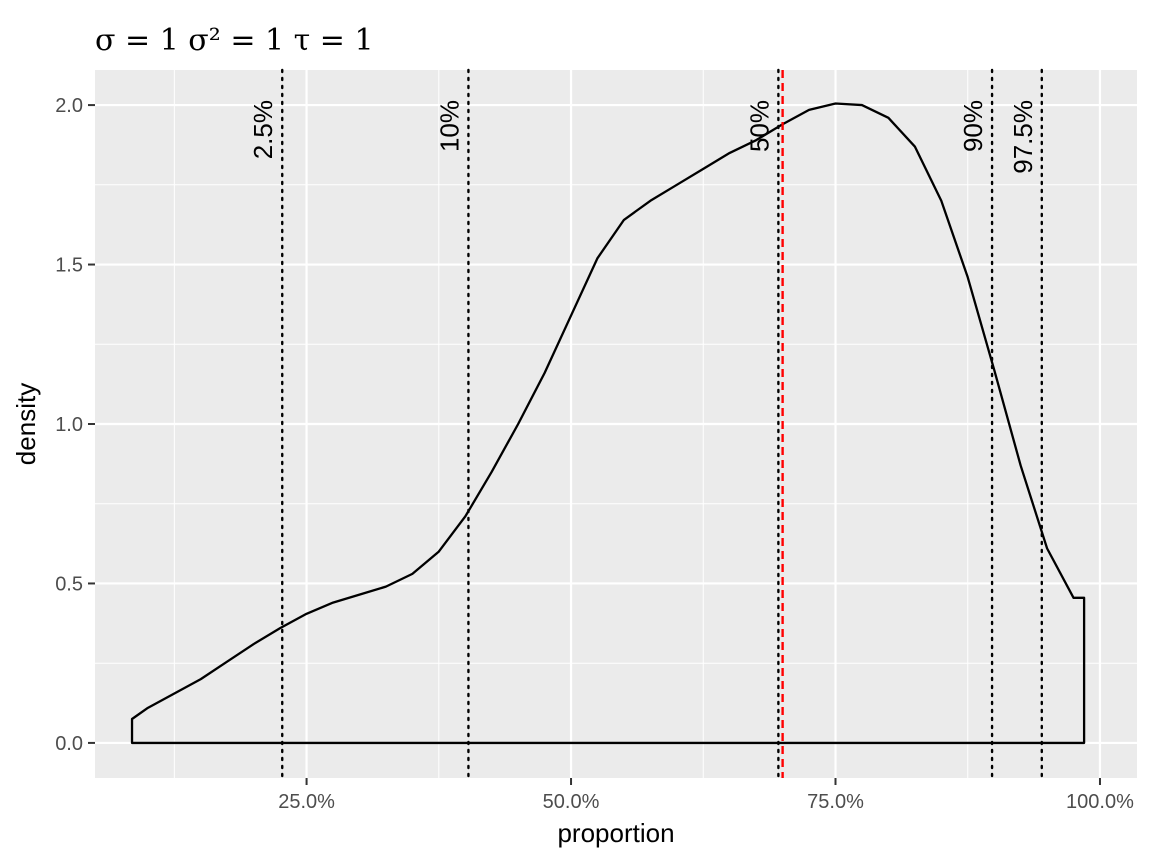  What do you see at coordinates (69, 266) in the screenshot?
I see `y-tick-label: 1.5` at bounding box center [69, 266].